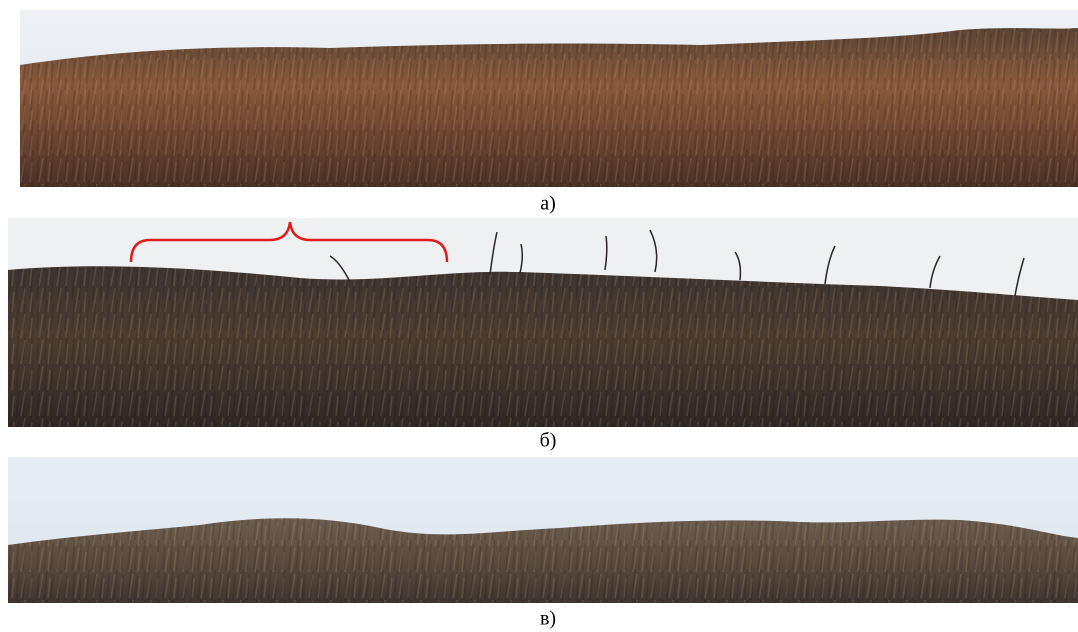 The width and height of the screenshot is (1078, 632). Describe the element at coordinates (548, 619) in the screenshot. I see `caption: в)` at that location.